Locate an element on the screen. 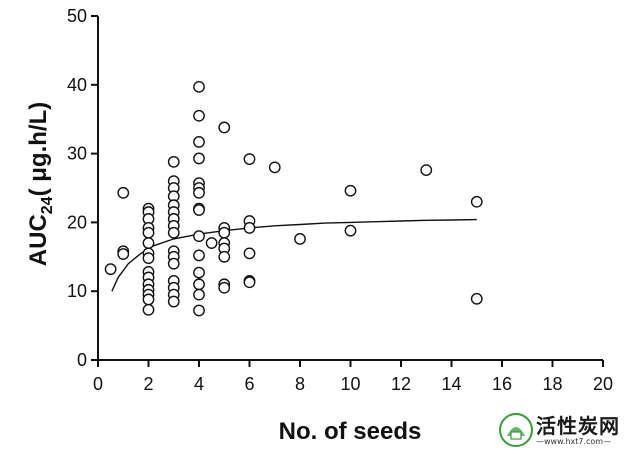  fit-curve-line is located at coordinates (294, 255).